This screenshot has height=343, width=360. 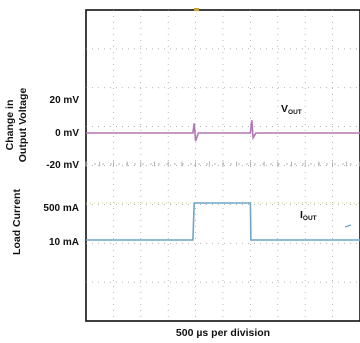 What do you see at coordinates (17, 222) in the screenshot?
I see `y-group-label-current: Load Current` at bounding box center [17, 222].